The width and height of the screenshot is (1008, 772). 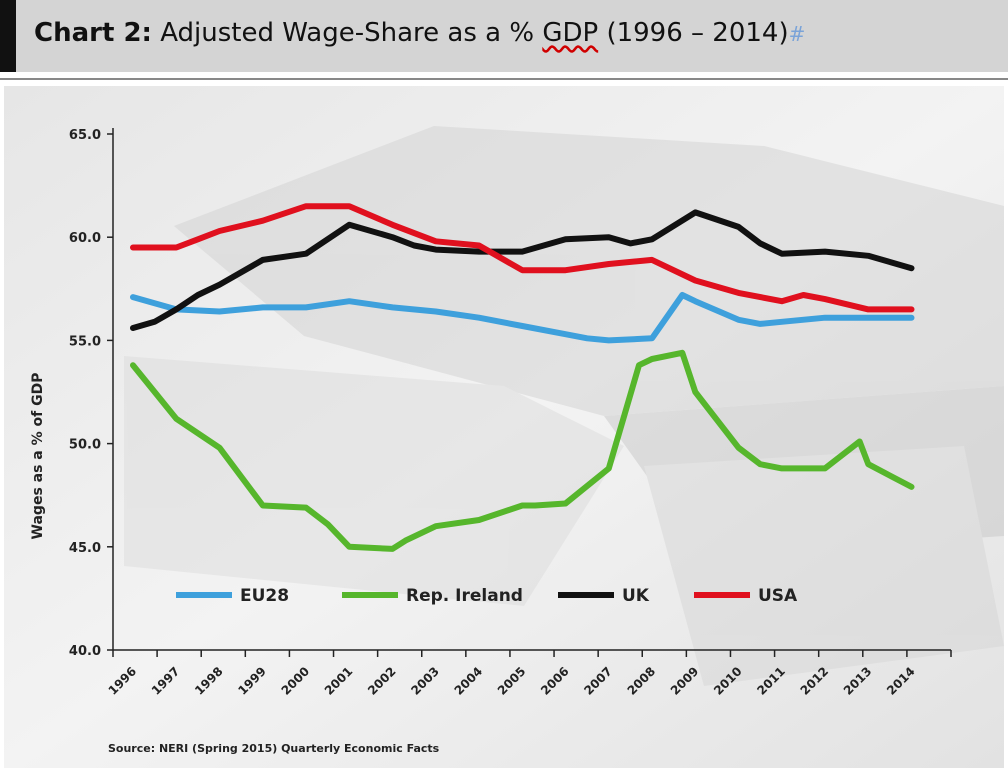 What do you see at coordinates (522, 318) in the screenshot?
I see `series-line-eu28` at bounding box center [522, 318].